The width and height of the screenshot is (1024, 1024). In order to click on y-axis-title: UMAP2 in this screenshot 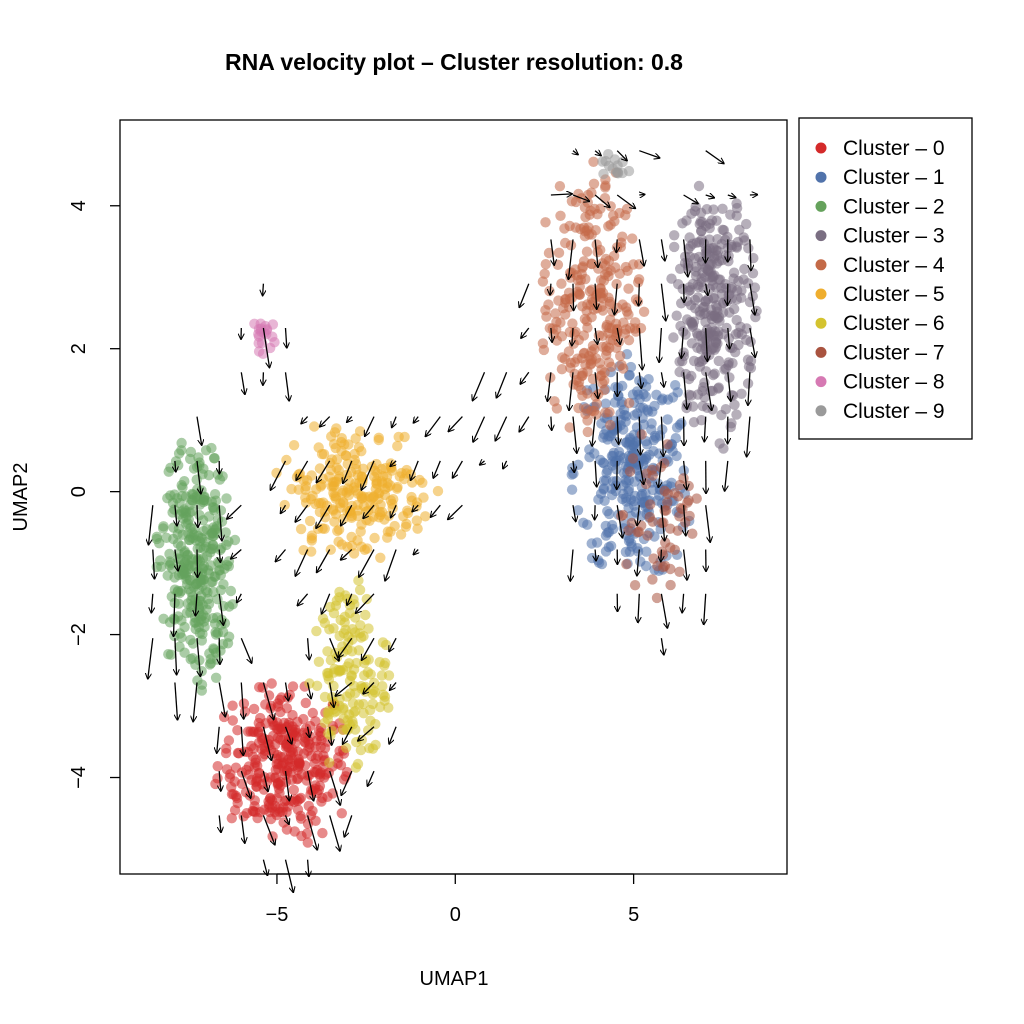, I will do `click(21, 497)`.